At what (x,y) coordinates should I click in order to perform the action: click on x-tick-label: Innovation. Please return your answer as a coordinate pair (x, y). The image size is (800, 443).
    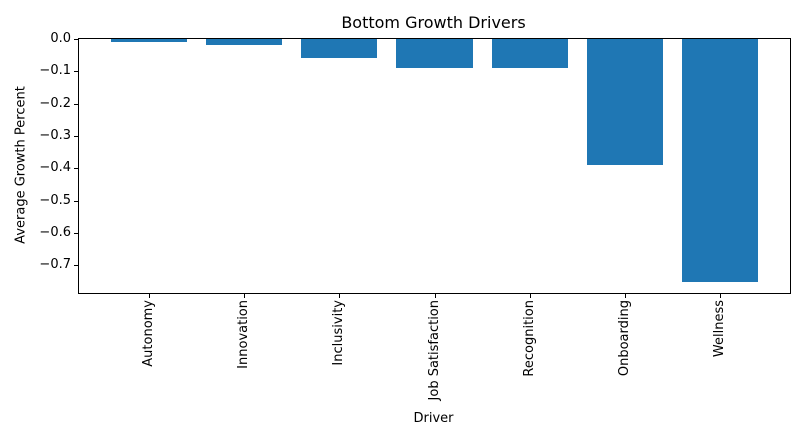
    Looking at the image, I should click on (244, 334).